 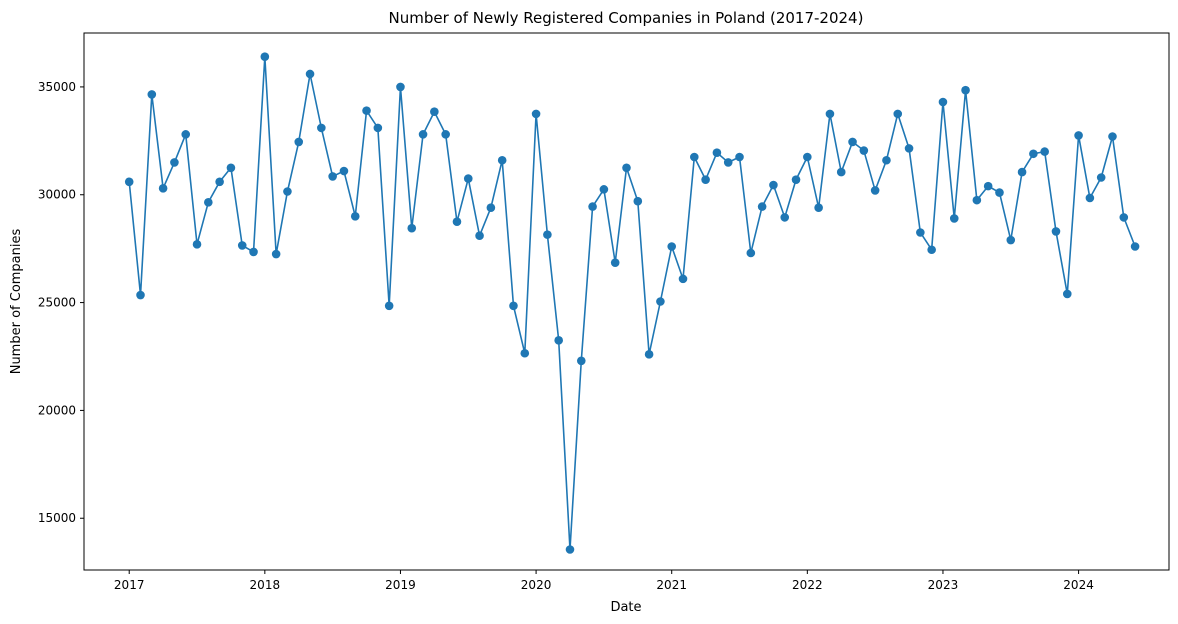 What do you see at coordinates (57, 410) in the screenshot?
I see `y-tick-label: 20000` at bounding box center [57, 410].